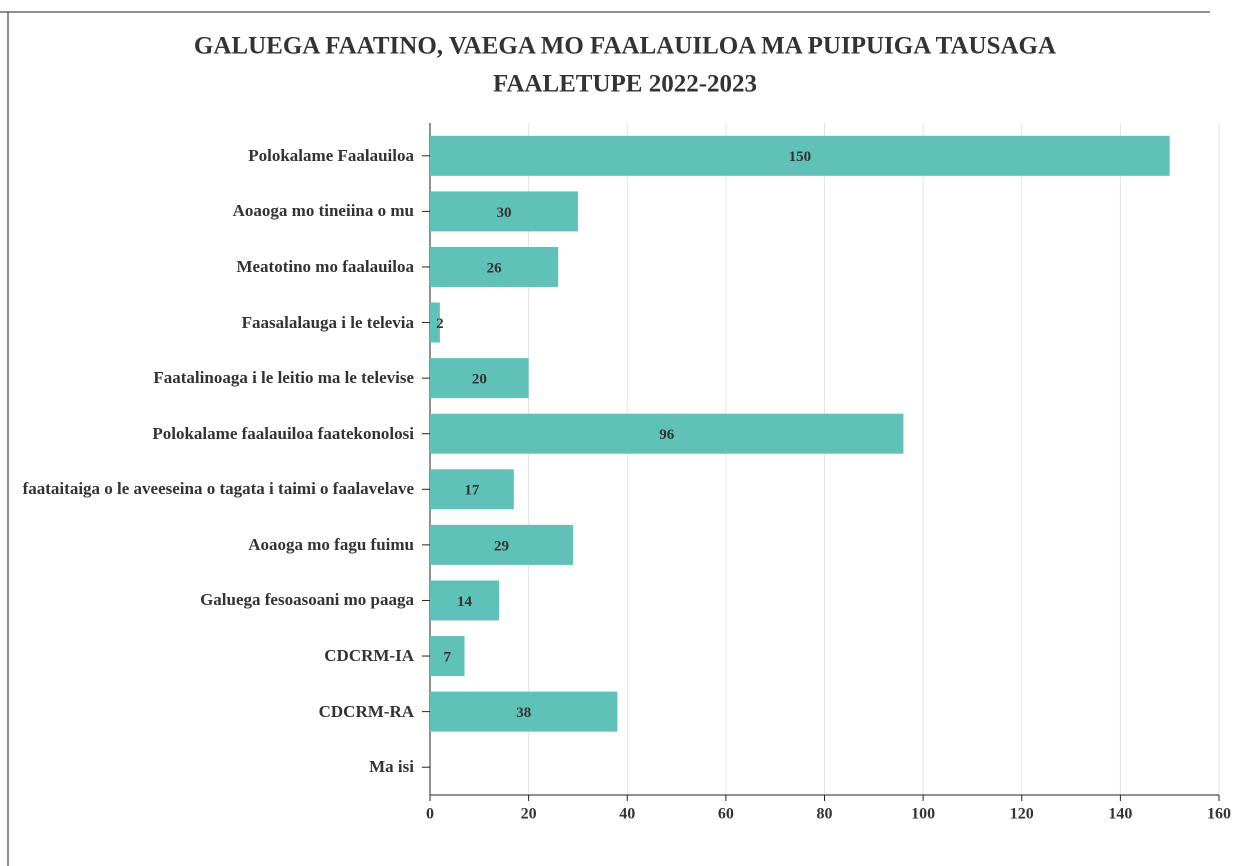  I want to click on y-tick-label: Aoaoga mo tineiina o mu, so click(323, 211).